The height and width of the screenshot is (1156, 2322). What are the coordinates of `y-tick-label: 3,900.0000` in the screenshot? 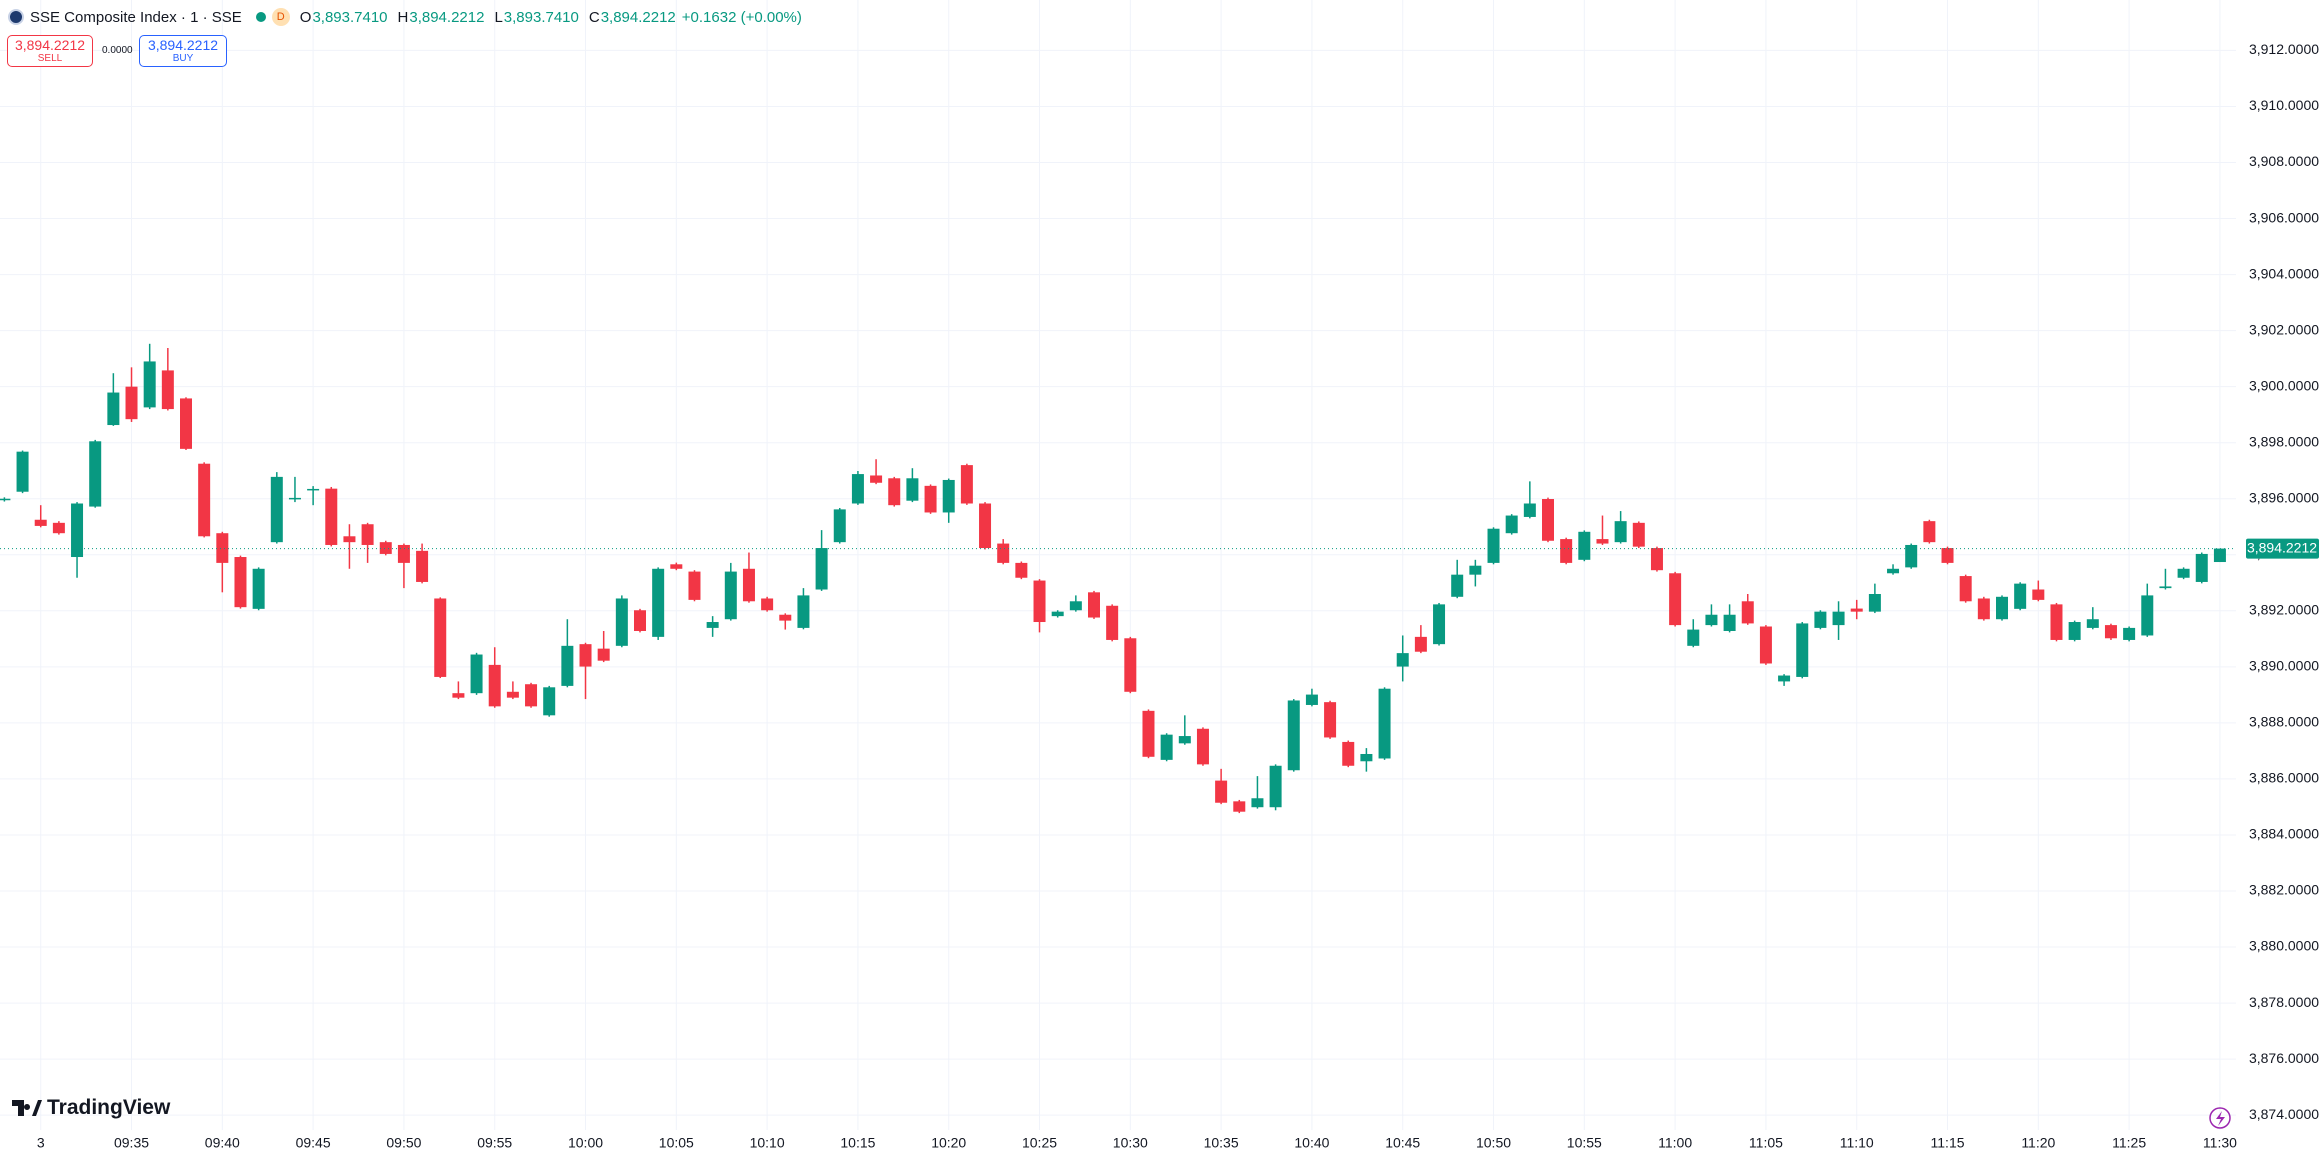 It's located at (2284, 385).